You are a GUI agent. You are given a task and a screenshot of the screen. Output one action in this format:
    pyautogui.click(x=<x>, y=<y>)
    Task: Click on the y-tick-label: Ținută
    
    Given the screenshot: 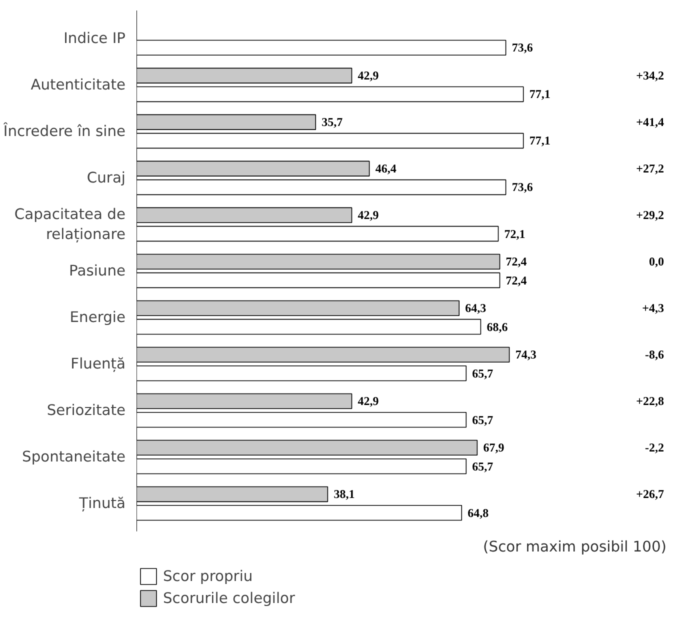 What is the action you would take?
    pyautogui.click(x=102, y=503)
    